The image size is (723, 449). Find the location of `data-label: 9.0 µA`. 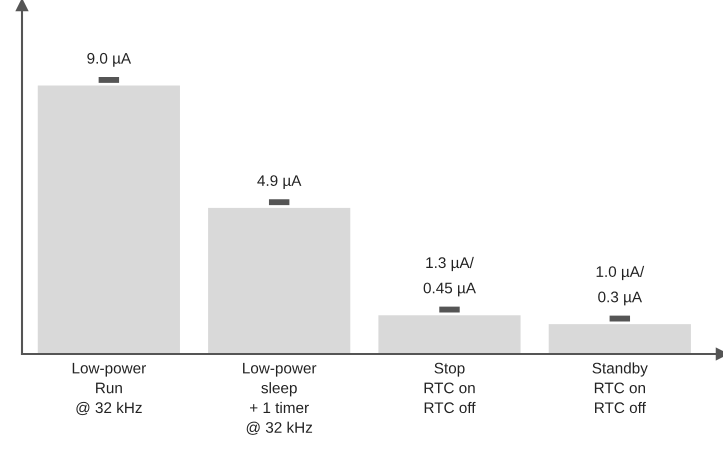

data-label: 9.0 µA is located at coordinates (109, 59).